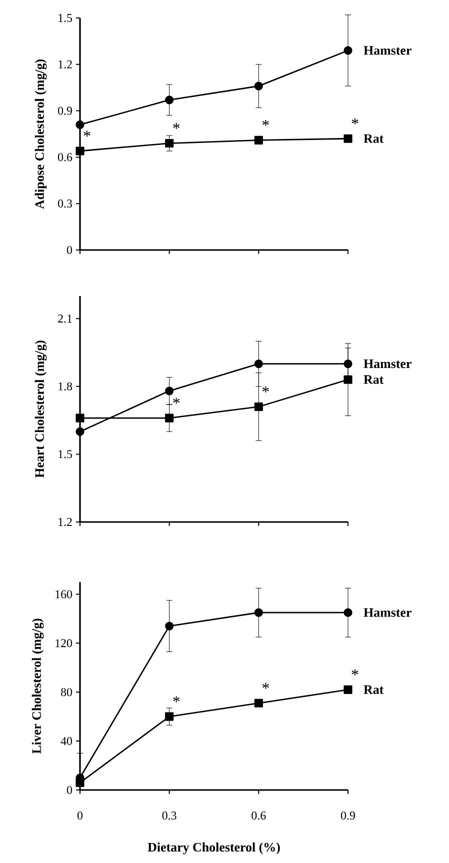 The height and width of the screenshot is (863, 449). Describe the element at coordinates (169, 816) in the screenshot. I see `x-tick-label: 0.3` at that location.